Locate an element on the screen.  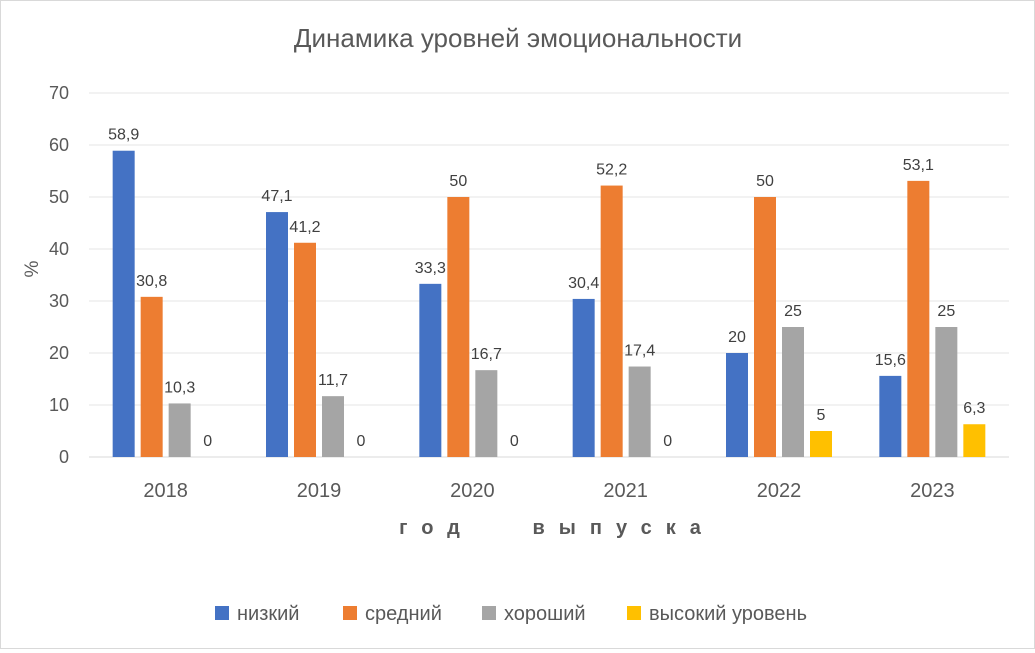
y-tick-10: 10 is located at coordinates (59, 405).